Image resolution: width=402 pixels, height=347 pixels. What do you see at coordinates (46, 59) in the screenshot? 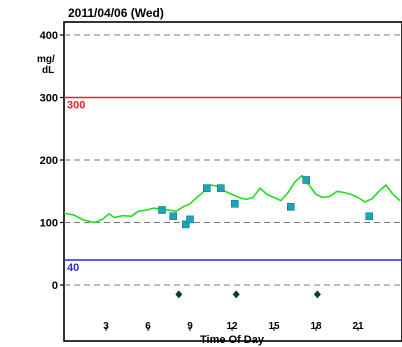
I see `y-unit-label-line1: mg/` at bounding box center [46, 59].